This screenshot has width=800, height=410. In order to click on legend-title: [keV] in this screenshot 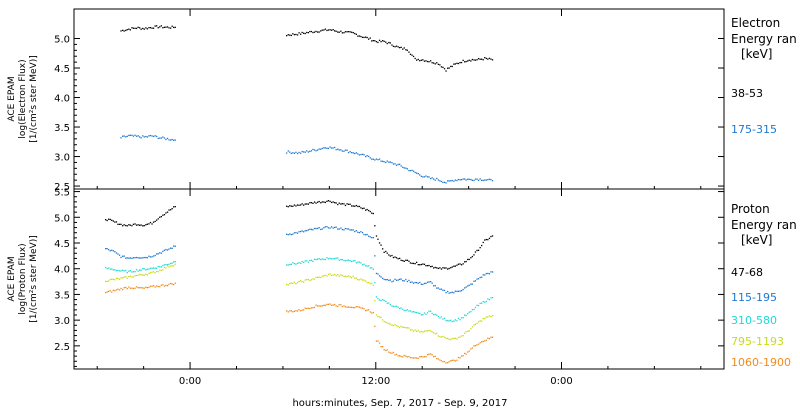, I will do `click(756, 240)`.